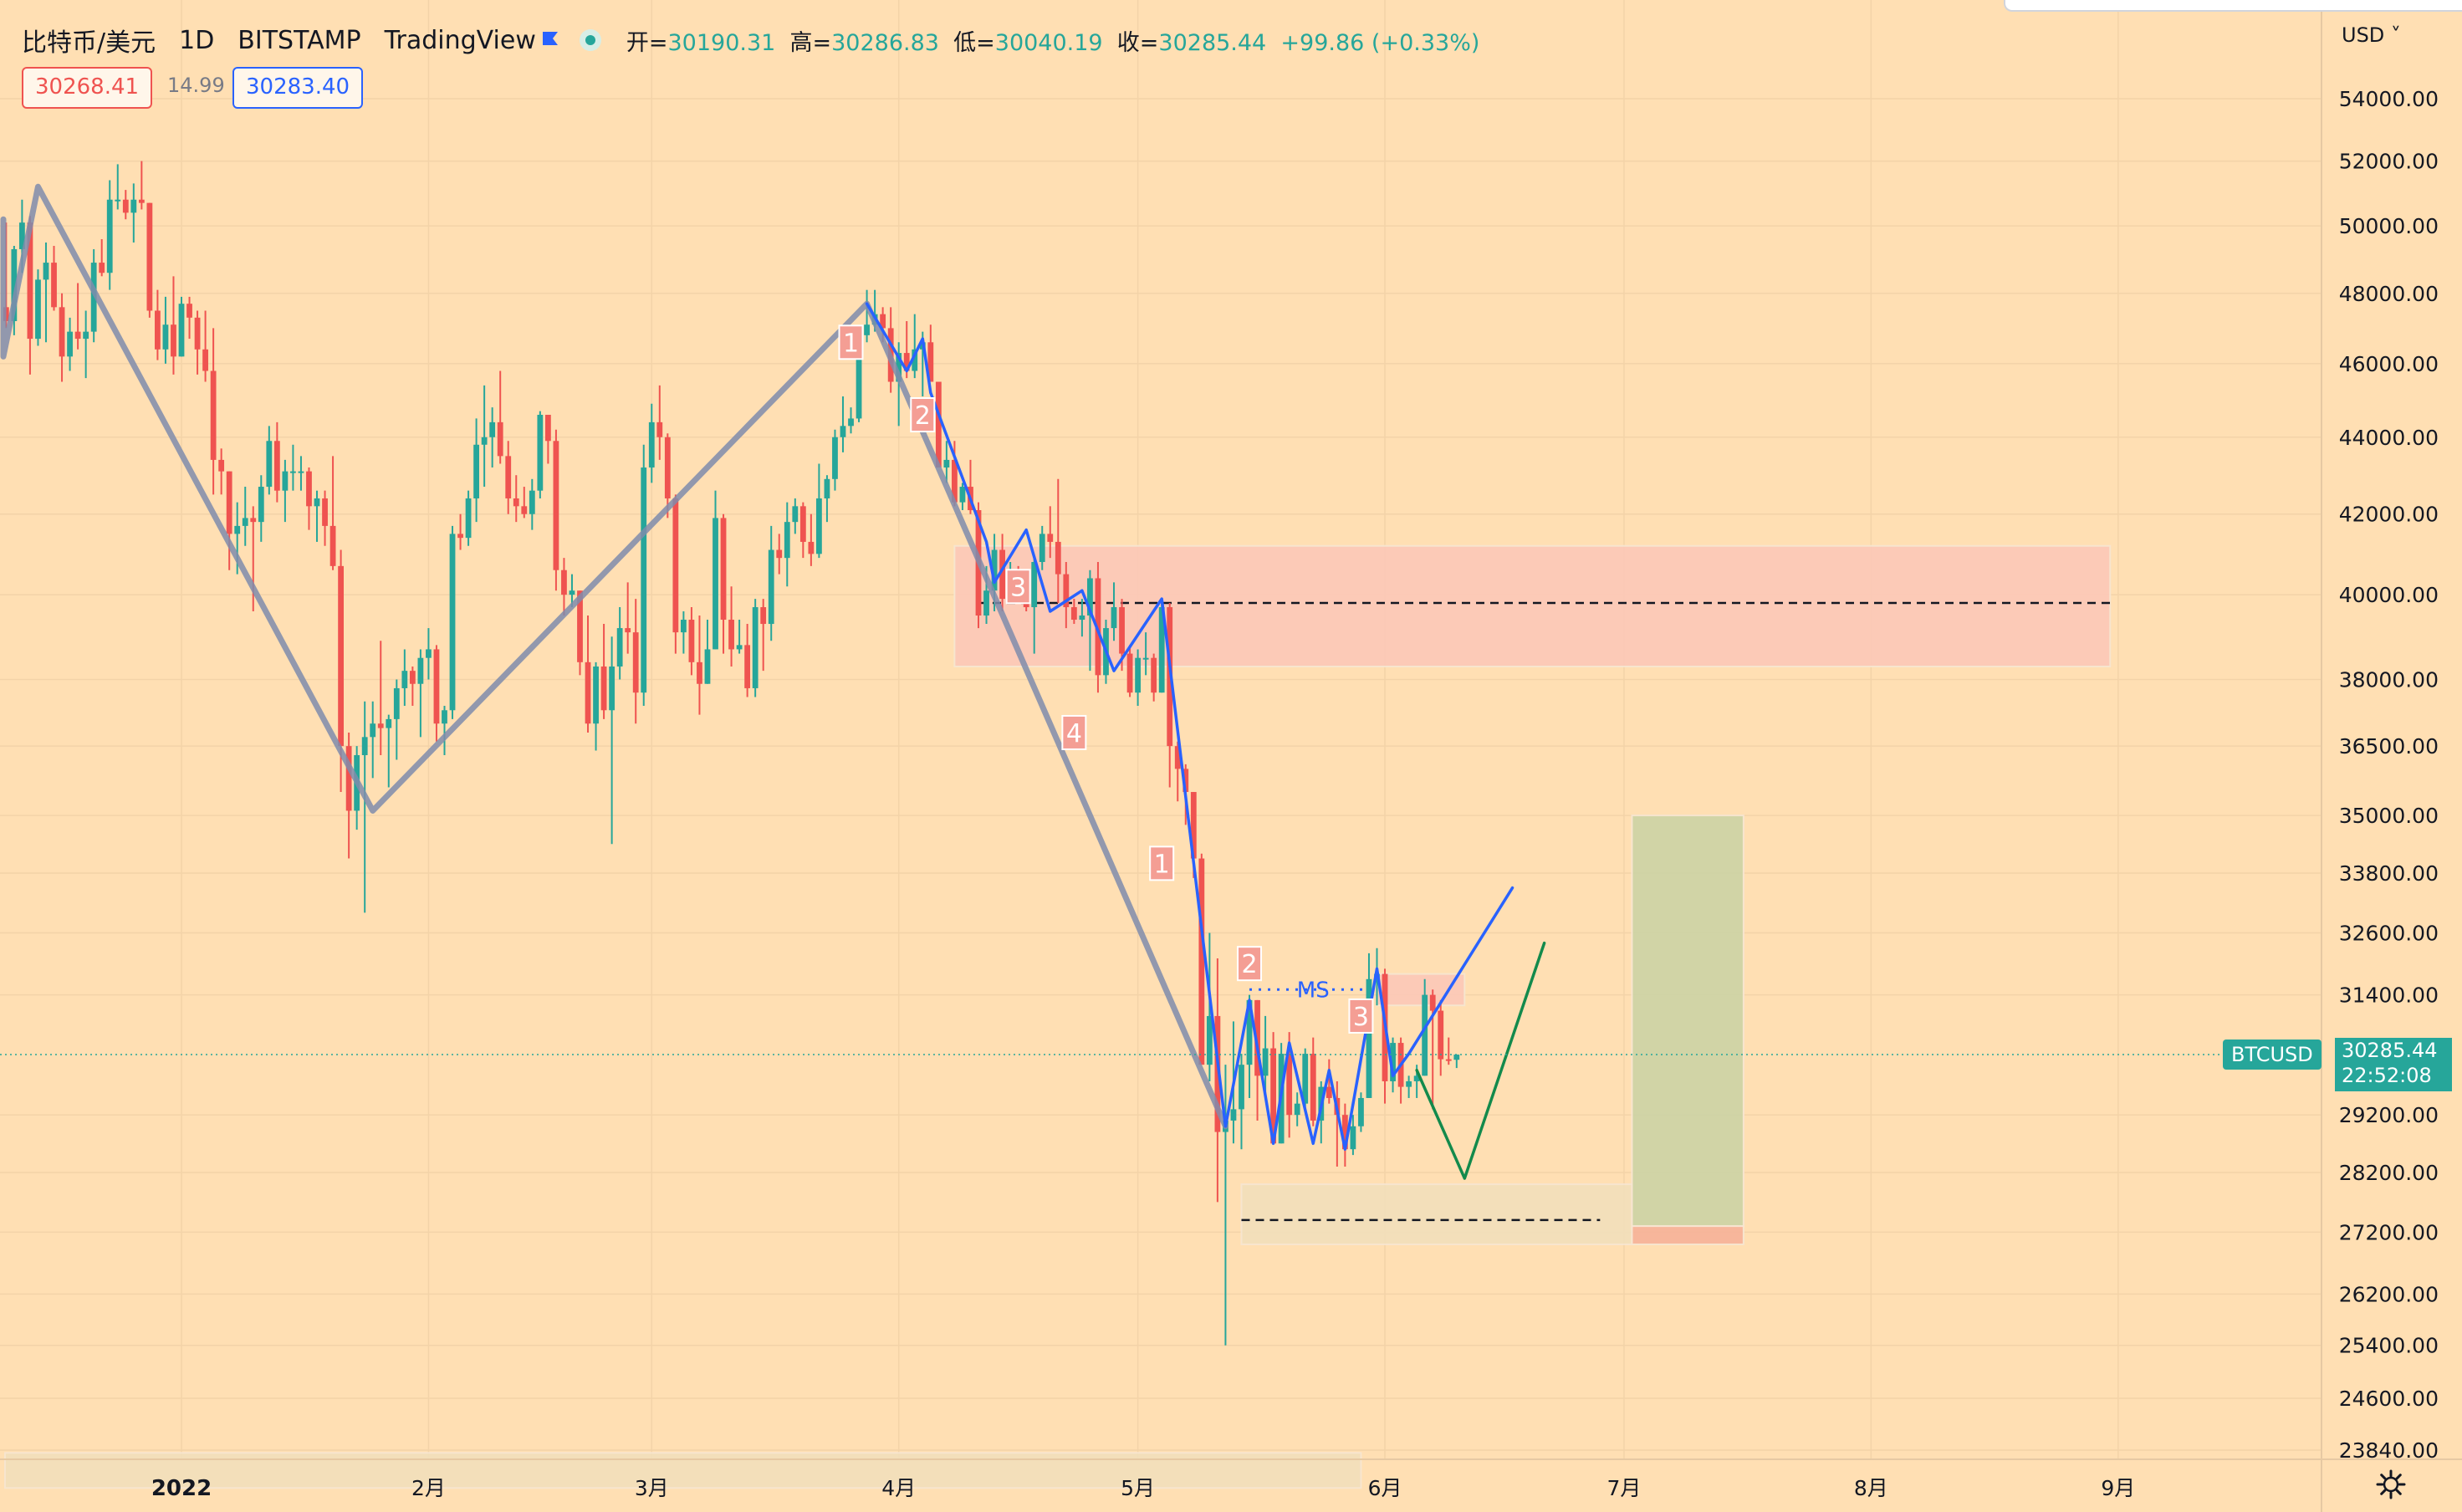  I want to click on open-value: 30190.31, so click(721, 42).